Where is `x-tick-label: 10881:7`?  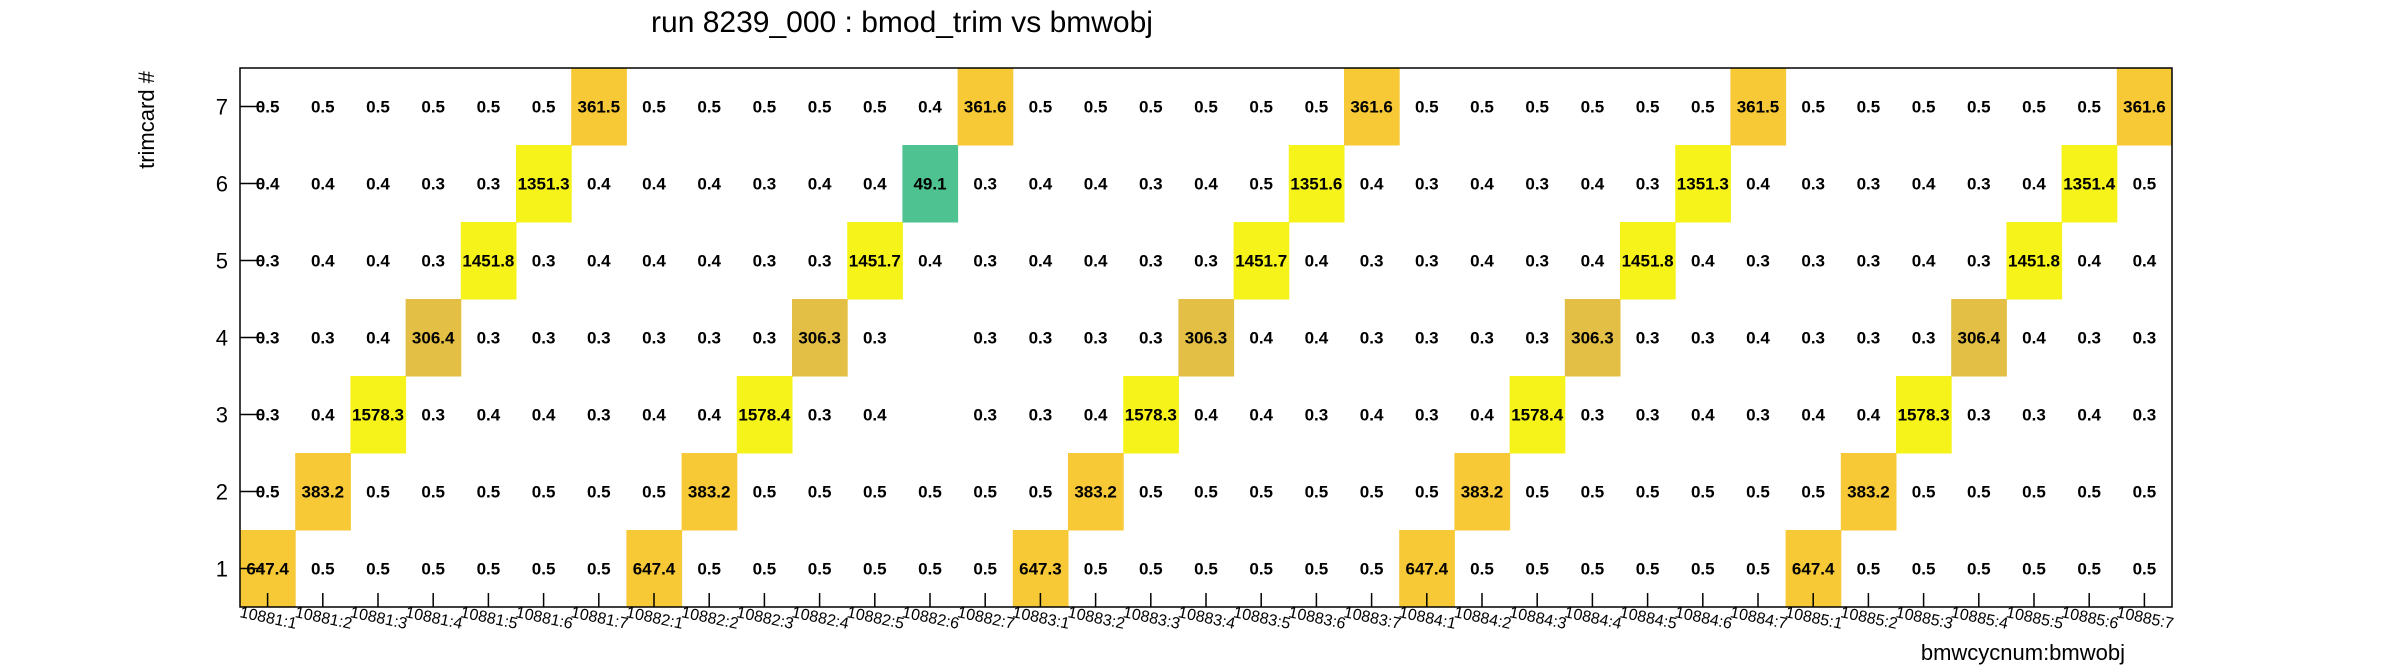 x-tick-label: 10881:7 is located at coordinates (599, 618).